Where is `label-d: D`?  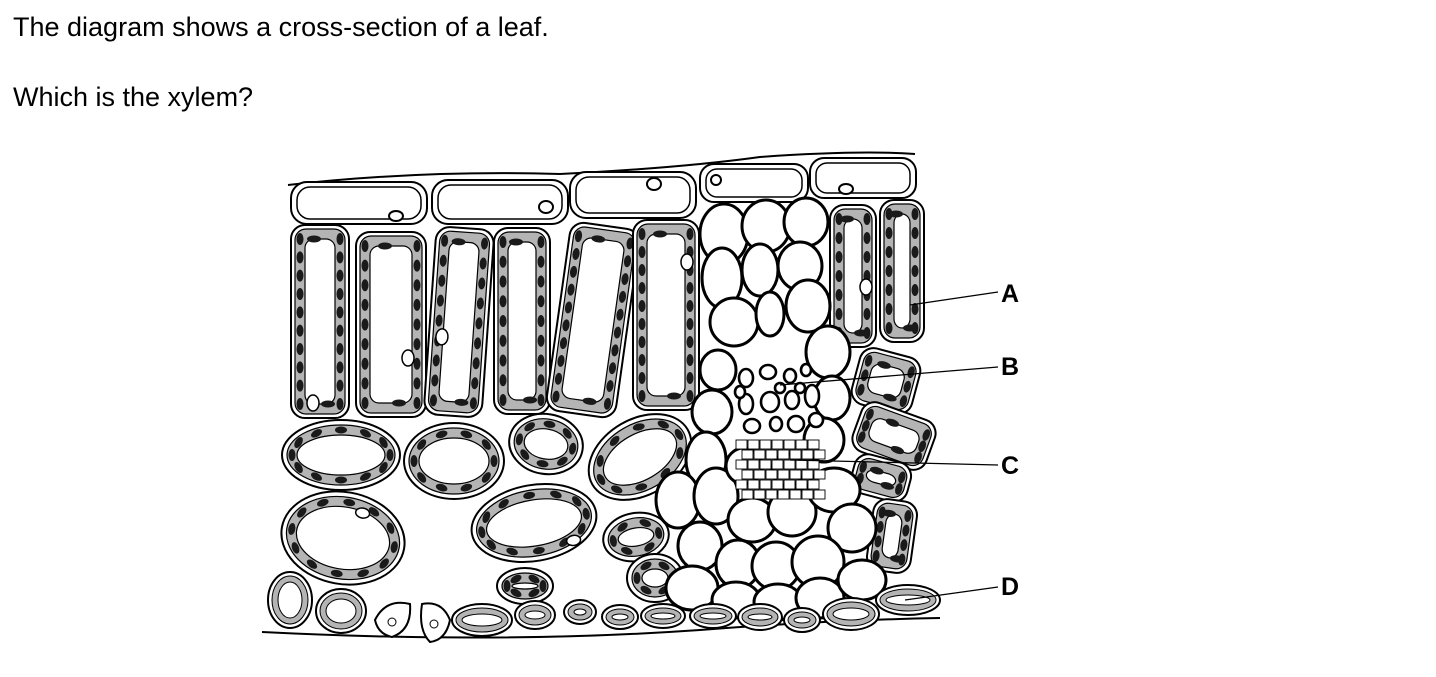
label-d: D is located at coordinates (1010, 587).